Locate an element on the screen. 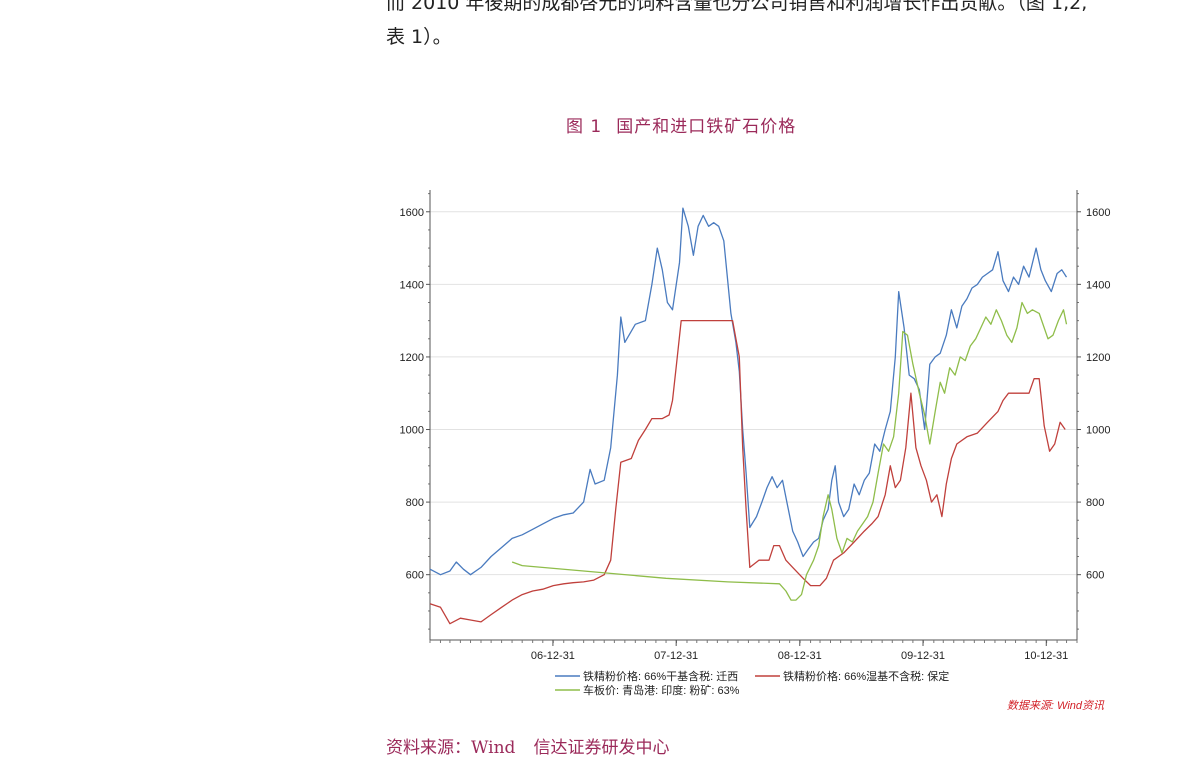 This screenshot has height=775, width=1191. y-tick-label-left: 1000 is located at coordinates (412, 431).